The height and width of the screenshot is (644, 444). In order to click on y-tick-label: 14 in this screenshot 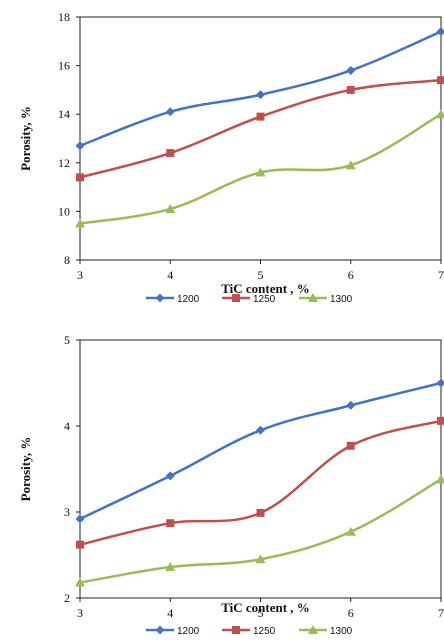, I will do `click(64, 114)`.